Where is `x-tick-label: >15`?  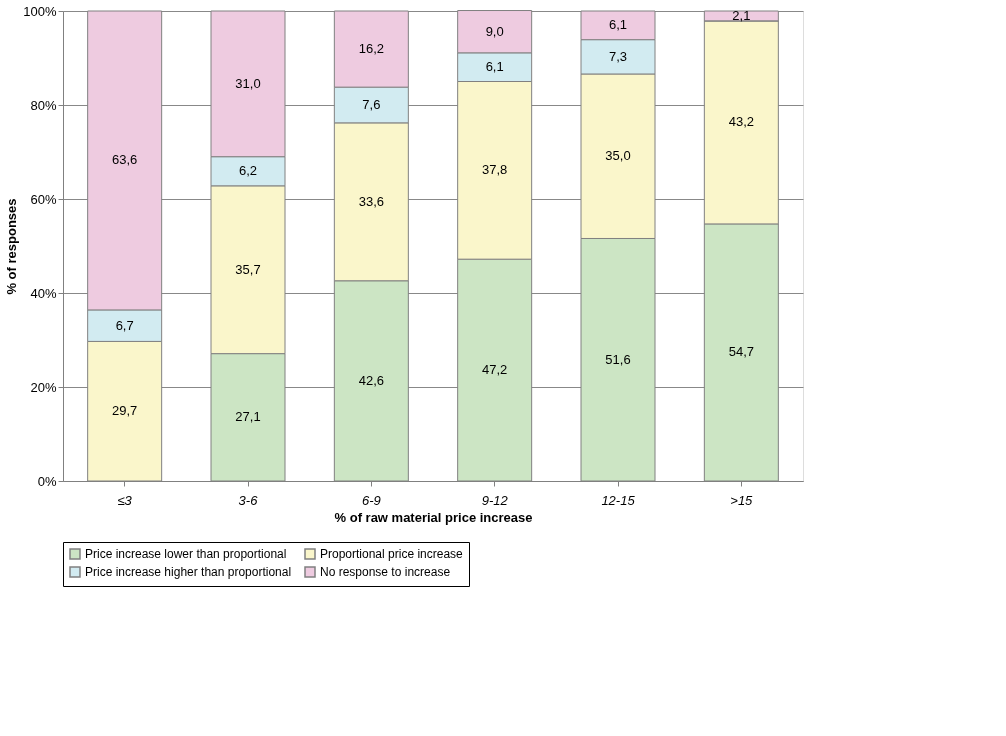
x-tick-label: >15 is located at coordinates (742, 500).